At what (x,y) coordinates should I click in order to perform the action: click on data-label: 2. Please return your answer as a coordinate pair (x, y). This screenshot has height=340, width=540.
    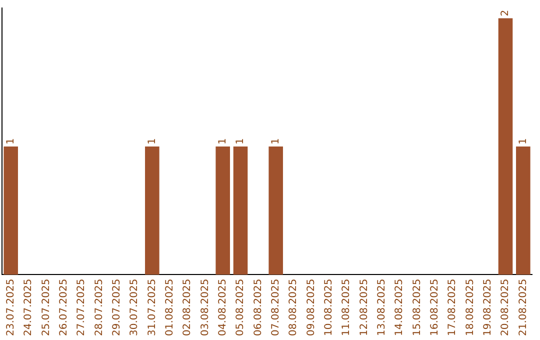
    Looking at the image, I should click on (506, 13).